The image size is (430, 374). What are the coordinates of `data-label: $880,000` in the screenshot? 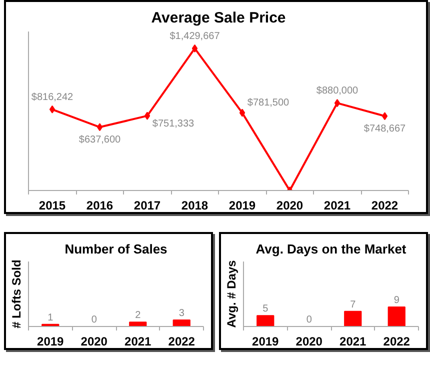 It's located at (337, 91).